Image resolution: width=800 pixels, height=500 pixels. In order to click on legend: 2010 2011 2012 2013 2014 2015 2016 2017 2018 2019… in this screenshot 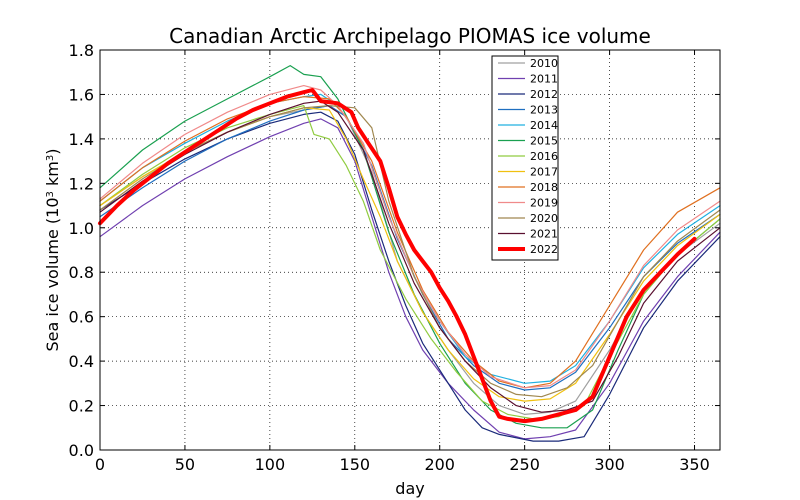, I will do `click(525, 158)`.